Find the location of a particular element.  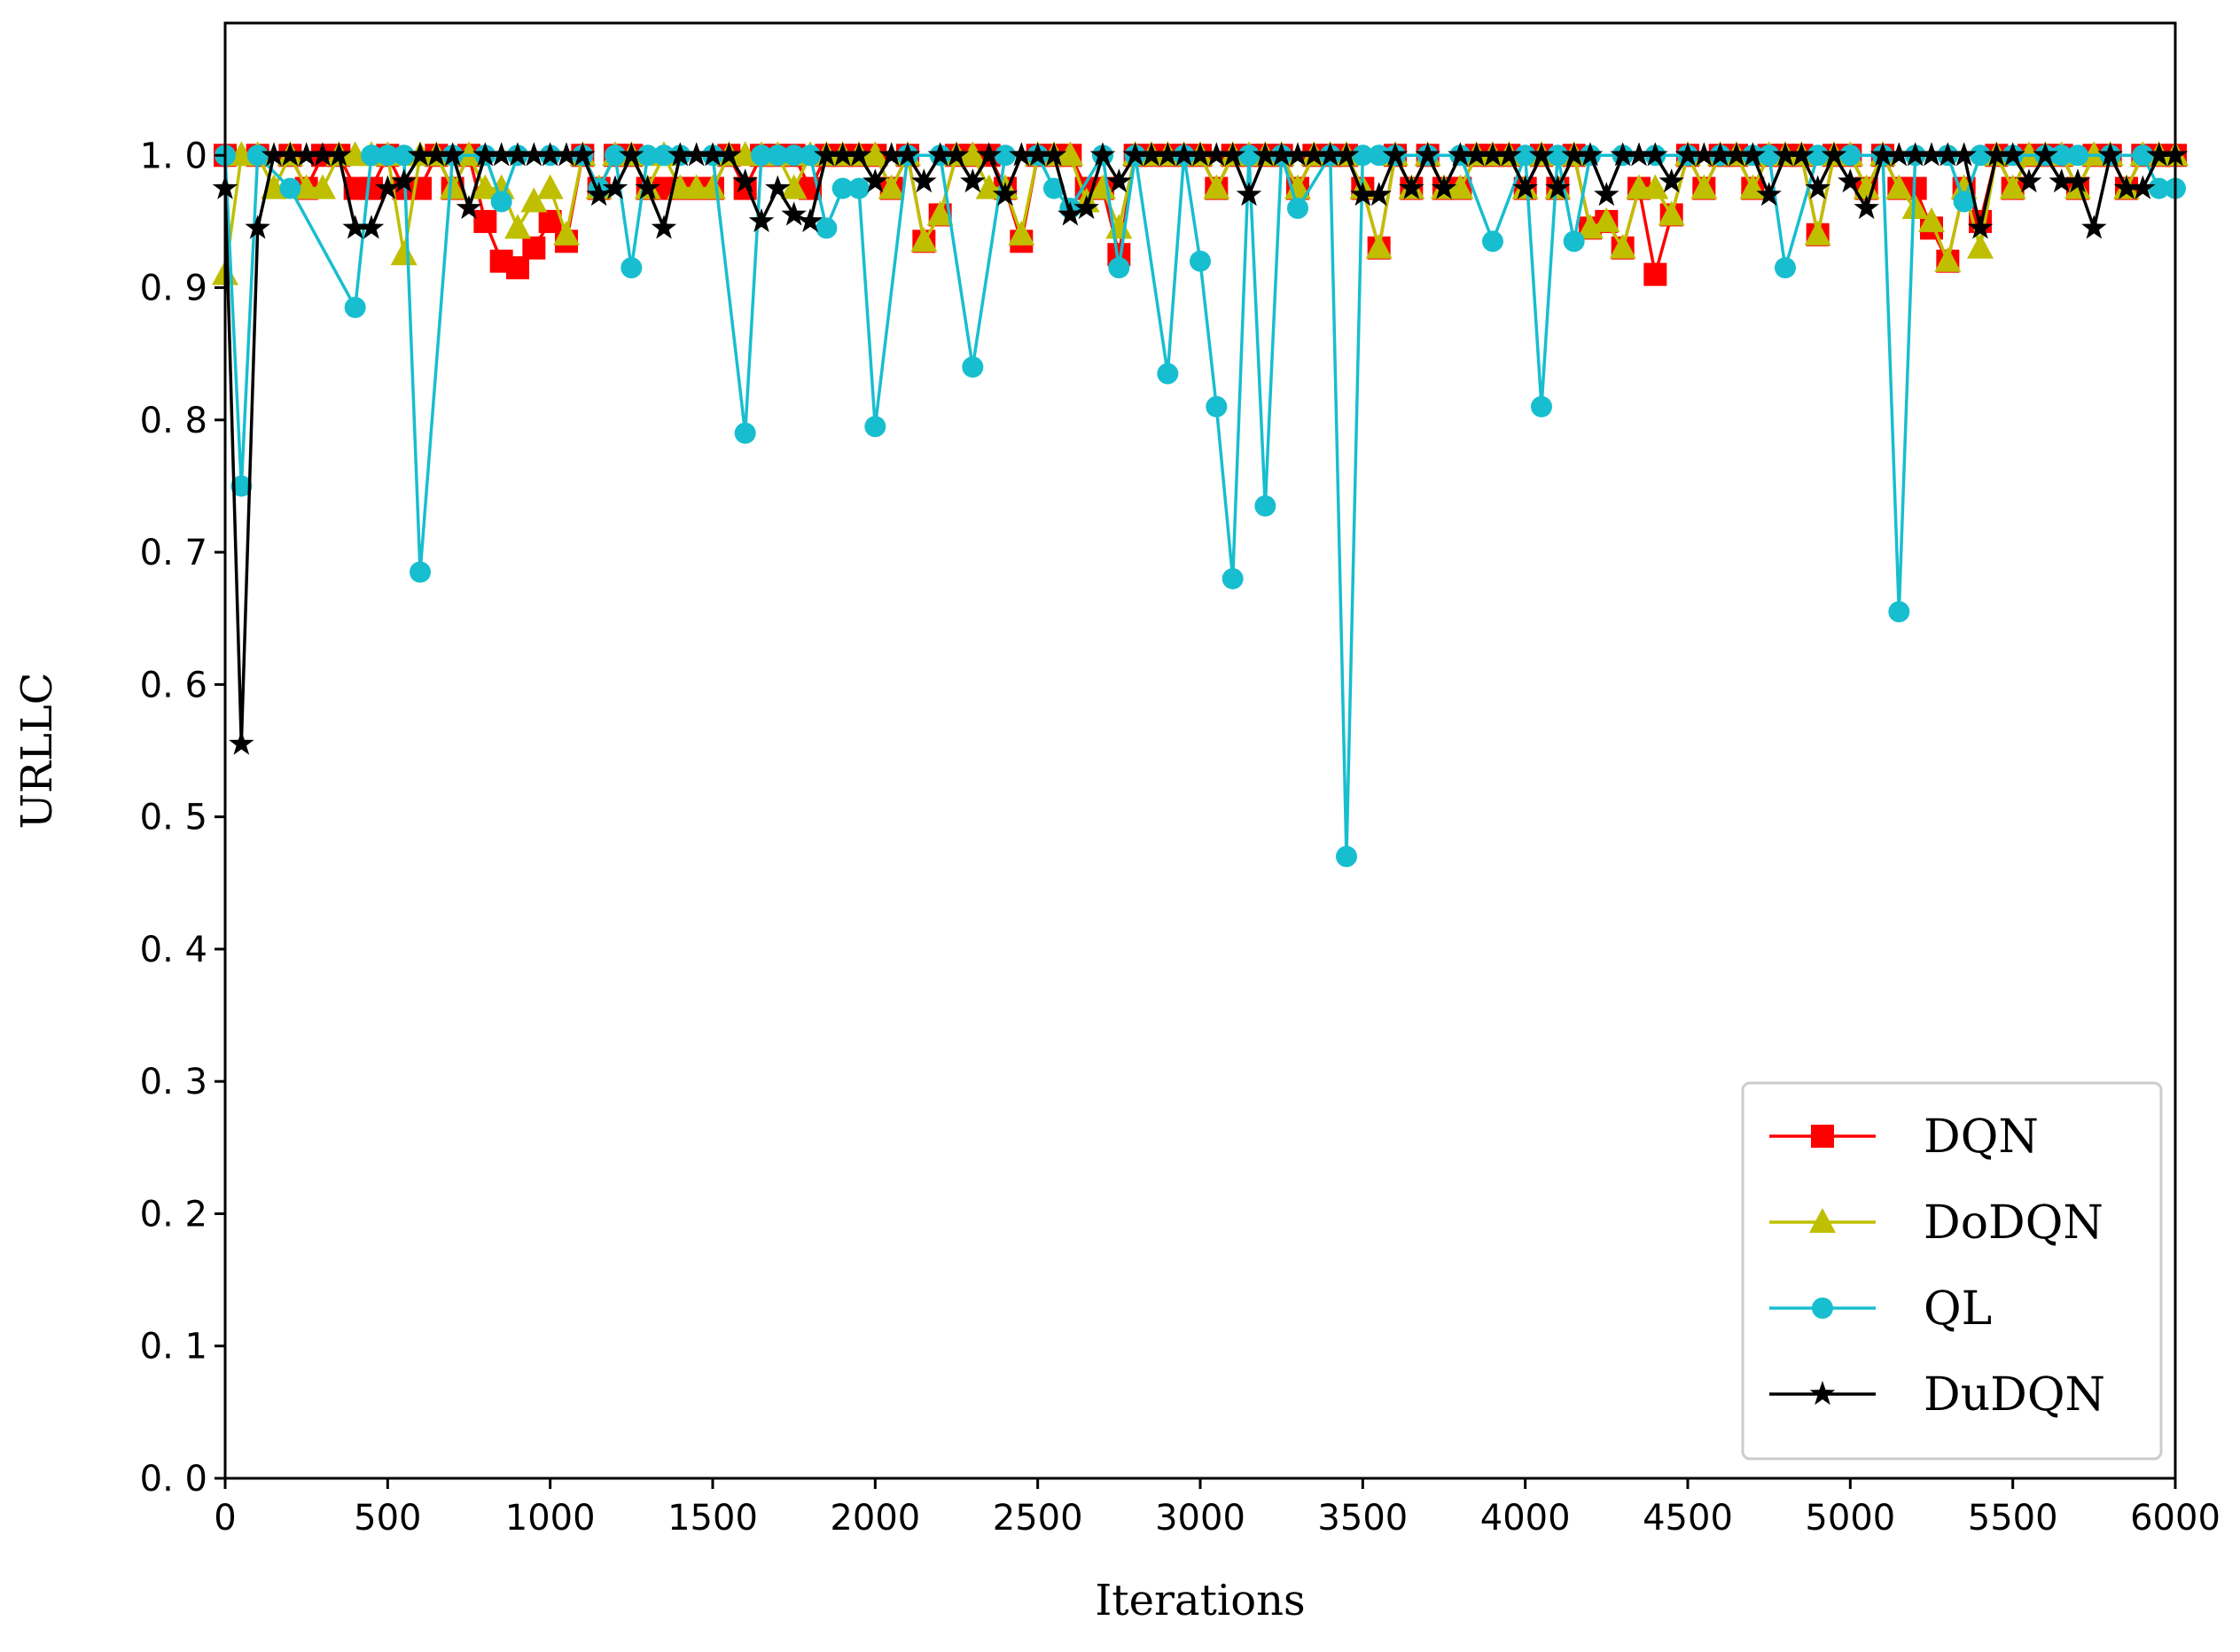

x-tick-label: 4500 is located at coordinates (1688, 1518).